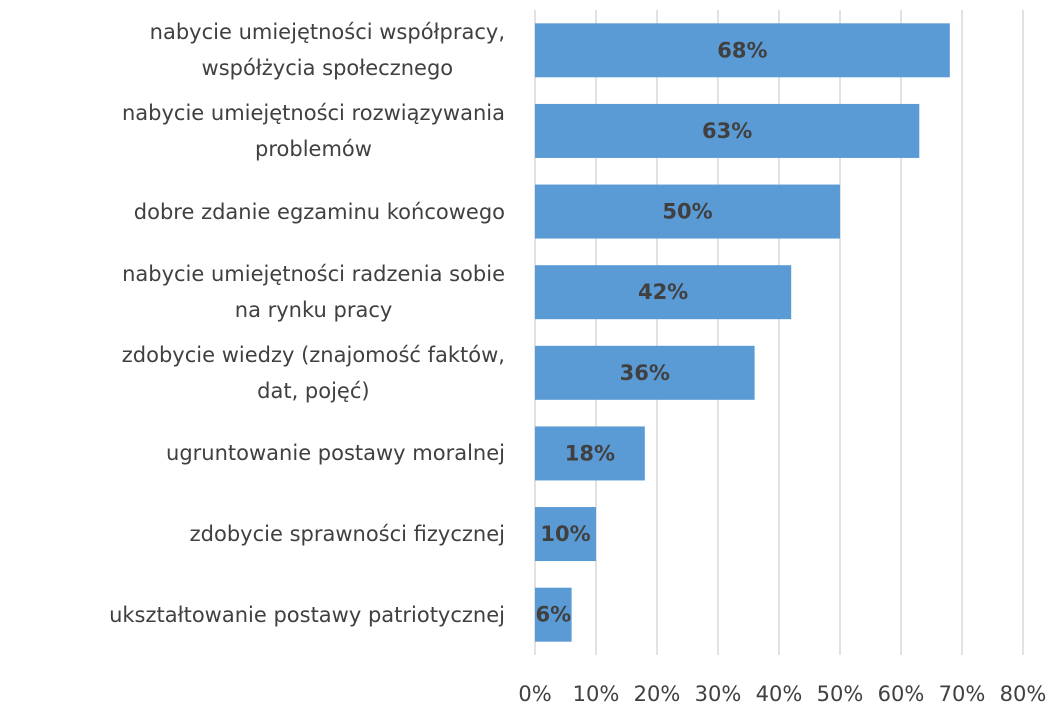  Describe the element at coordinates (307, 614) in the screenshot. I see `y-tick-label: ukształtowanie postawy patriotycznej` at that location.